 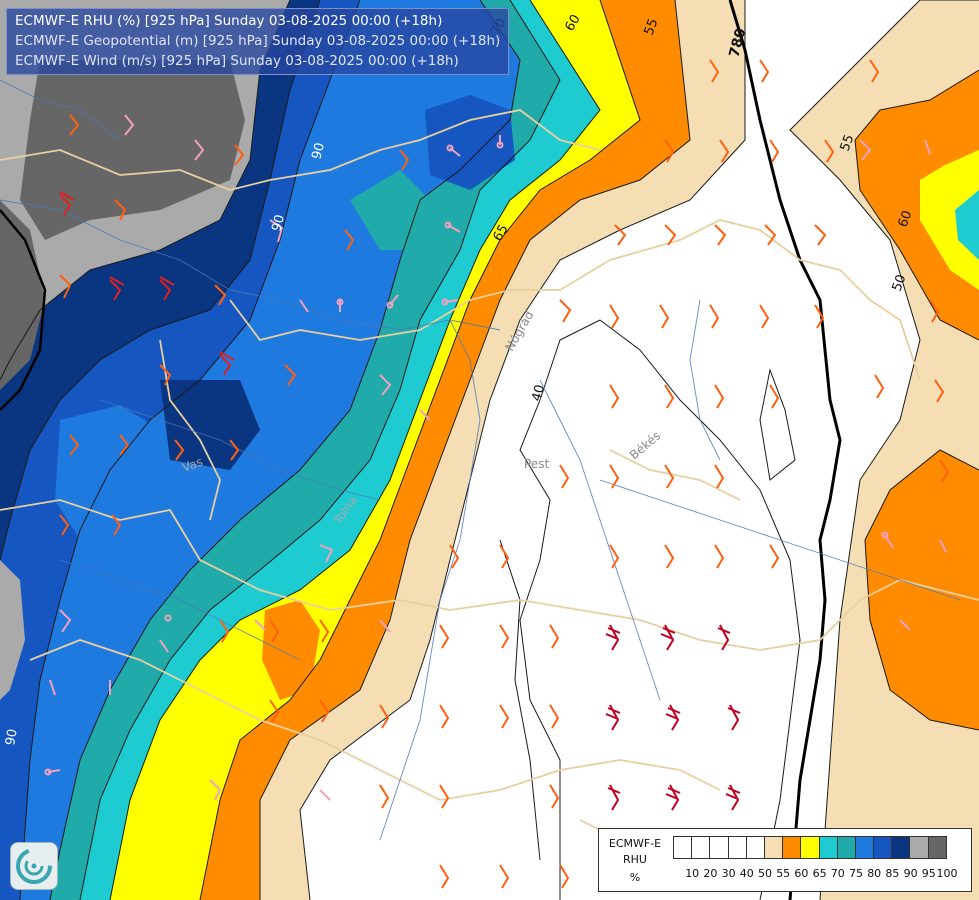 I want to click on wind-barbs-strong, so click(x=673, y=717).